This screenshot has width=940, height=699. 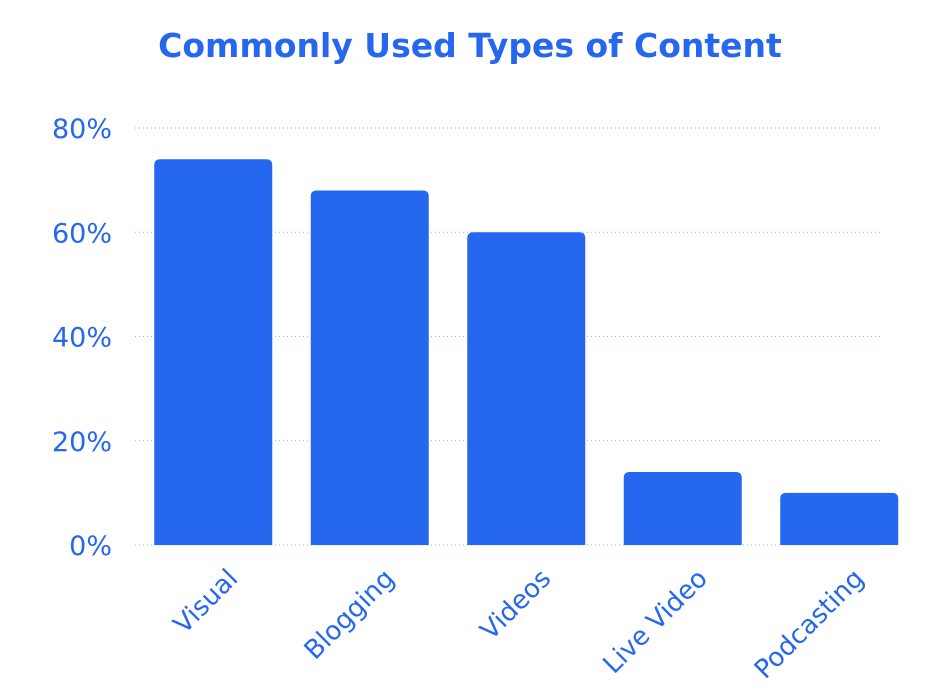 I want to click on y-tick-label: 0%, so click(x=90, y=546).